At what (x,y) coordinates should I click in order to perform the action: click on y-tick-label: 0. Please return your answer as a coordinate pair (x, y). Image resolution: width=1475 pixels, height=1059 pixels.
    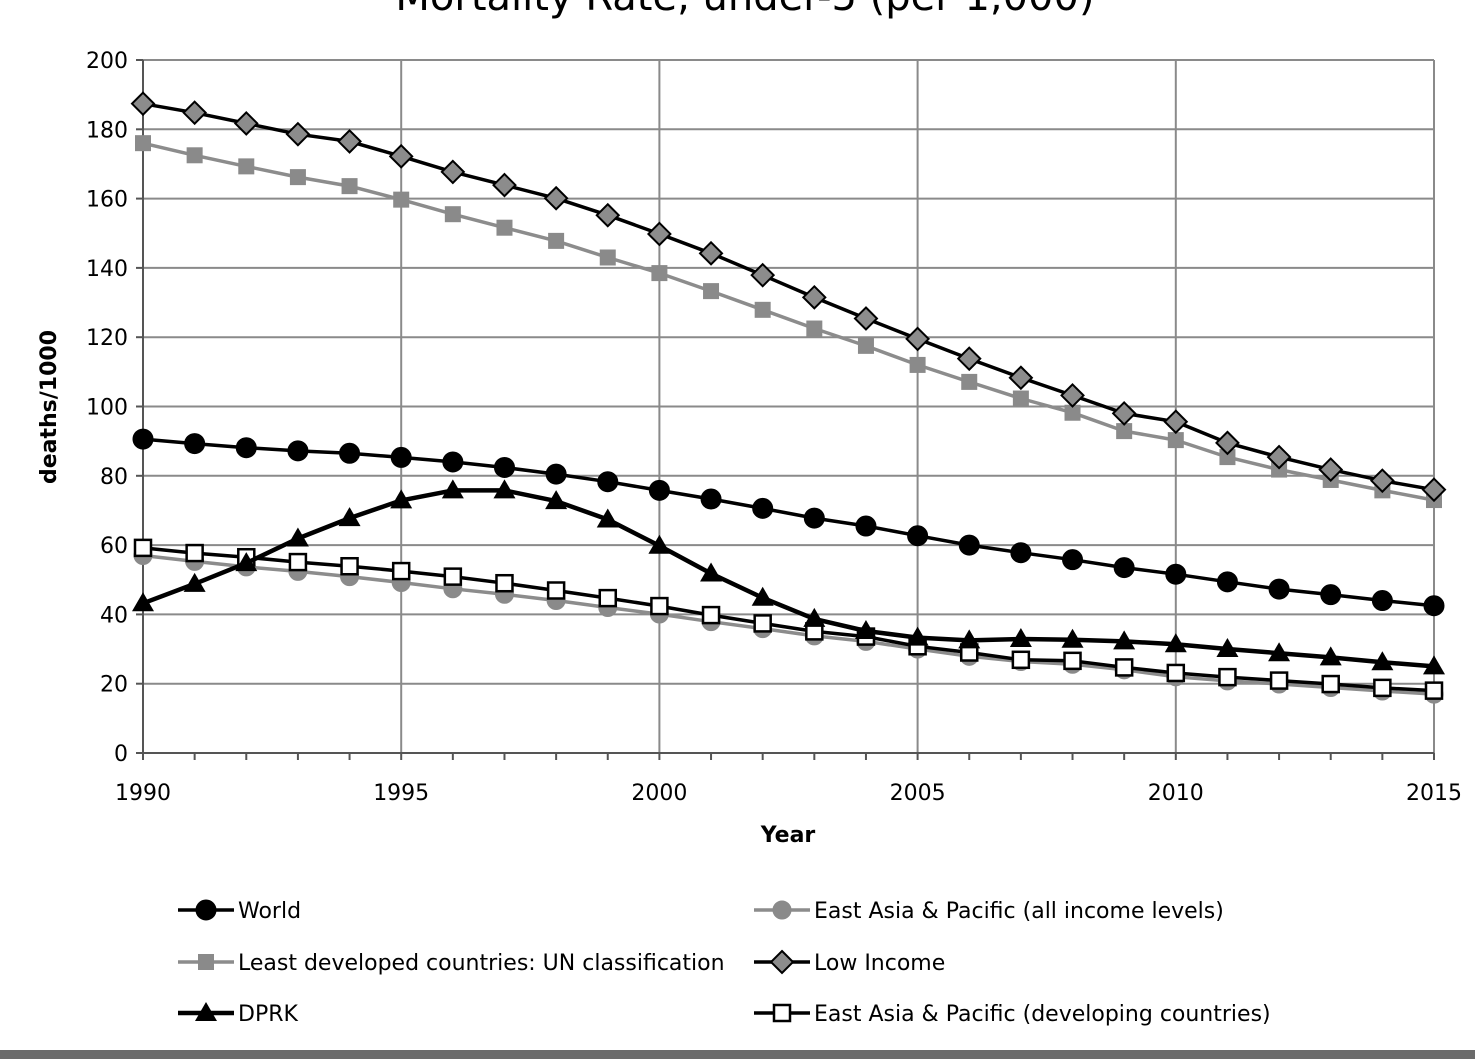
    Looking at the image, I should click on (121, 754).